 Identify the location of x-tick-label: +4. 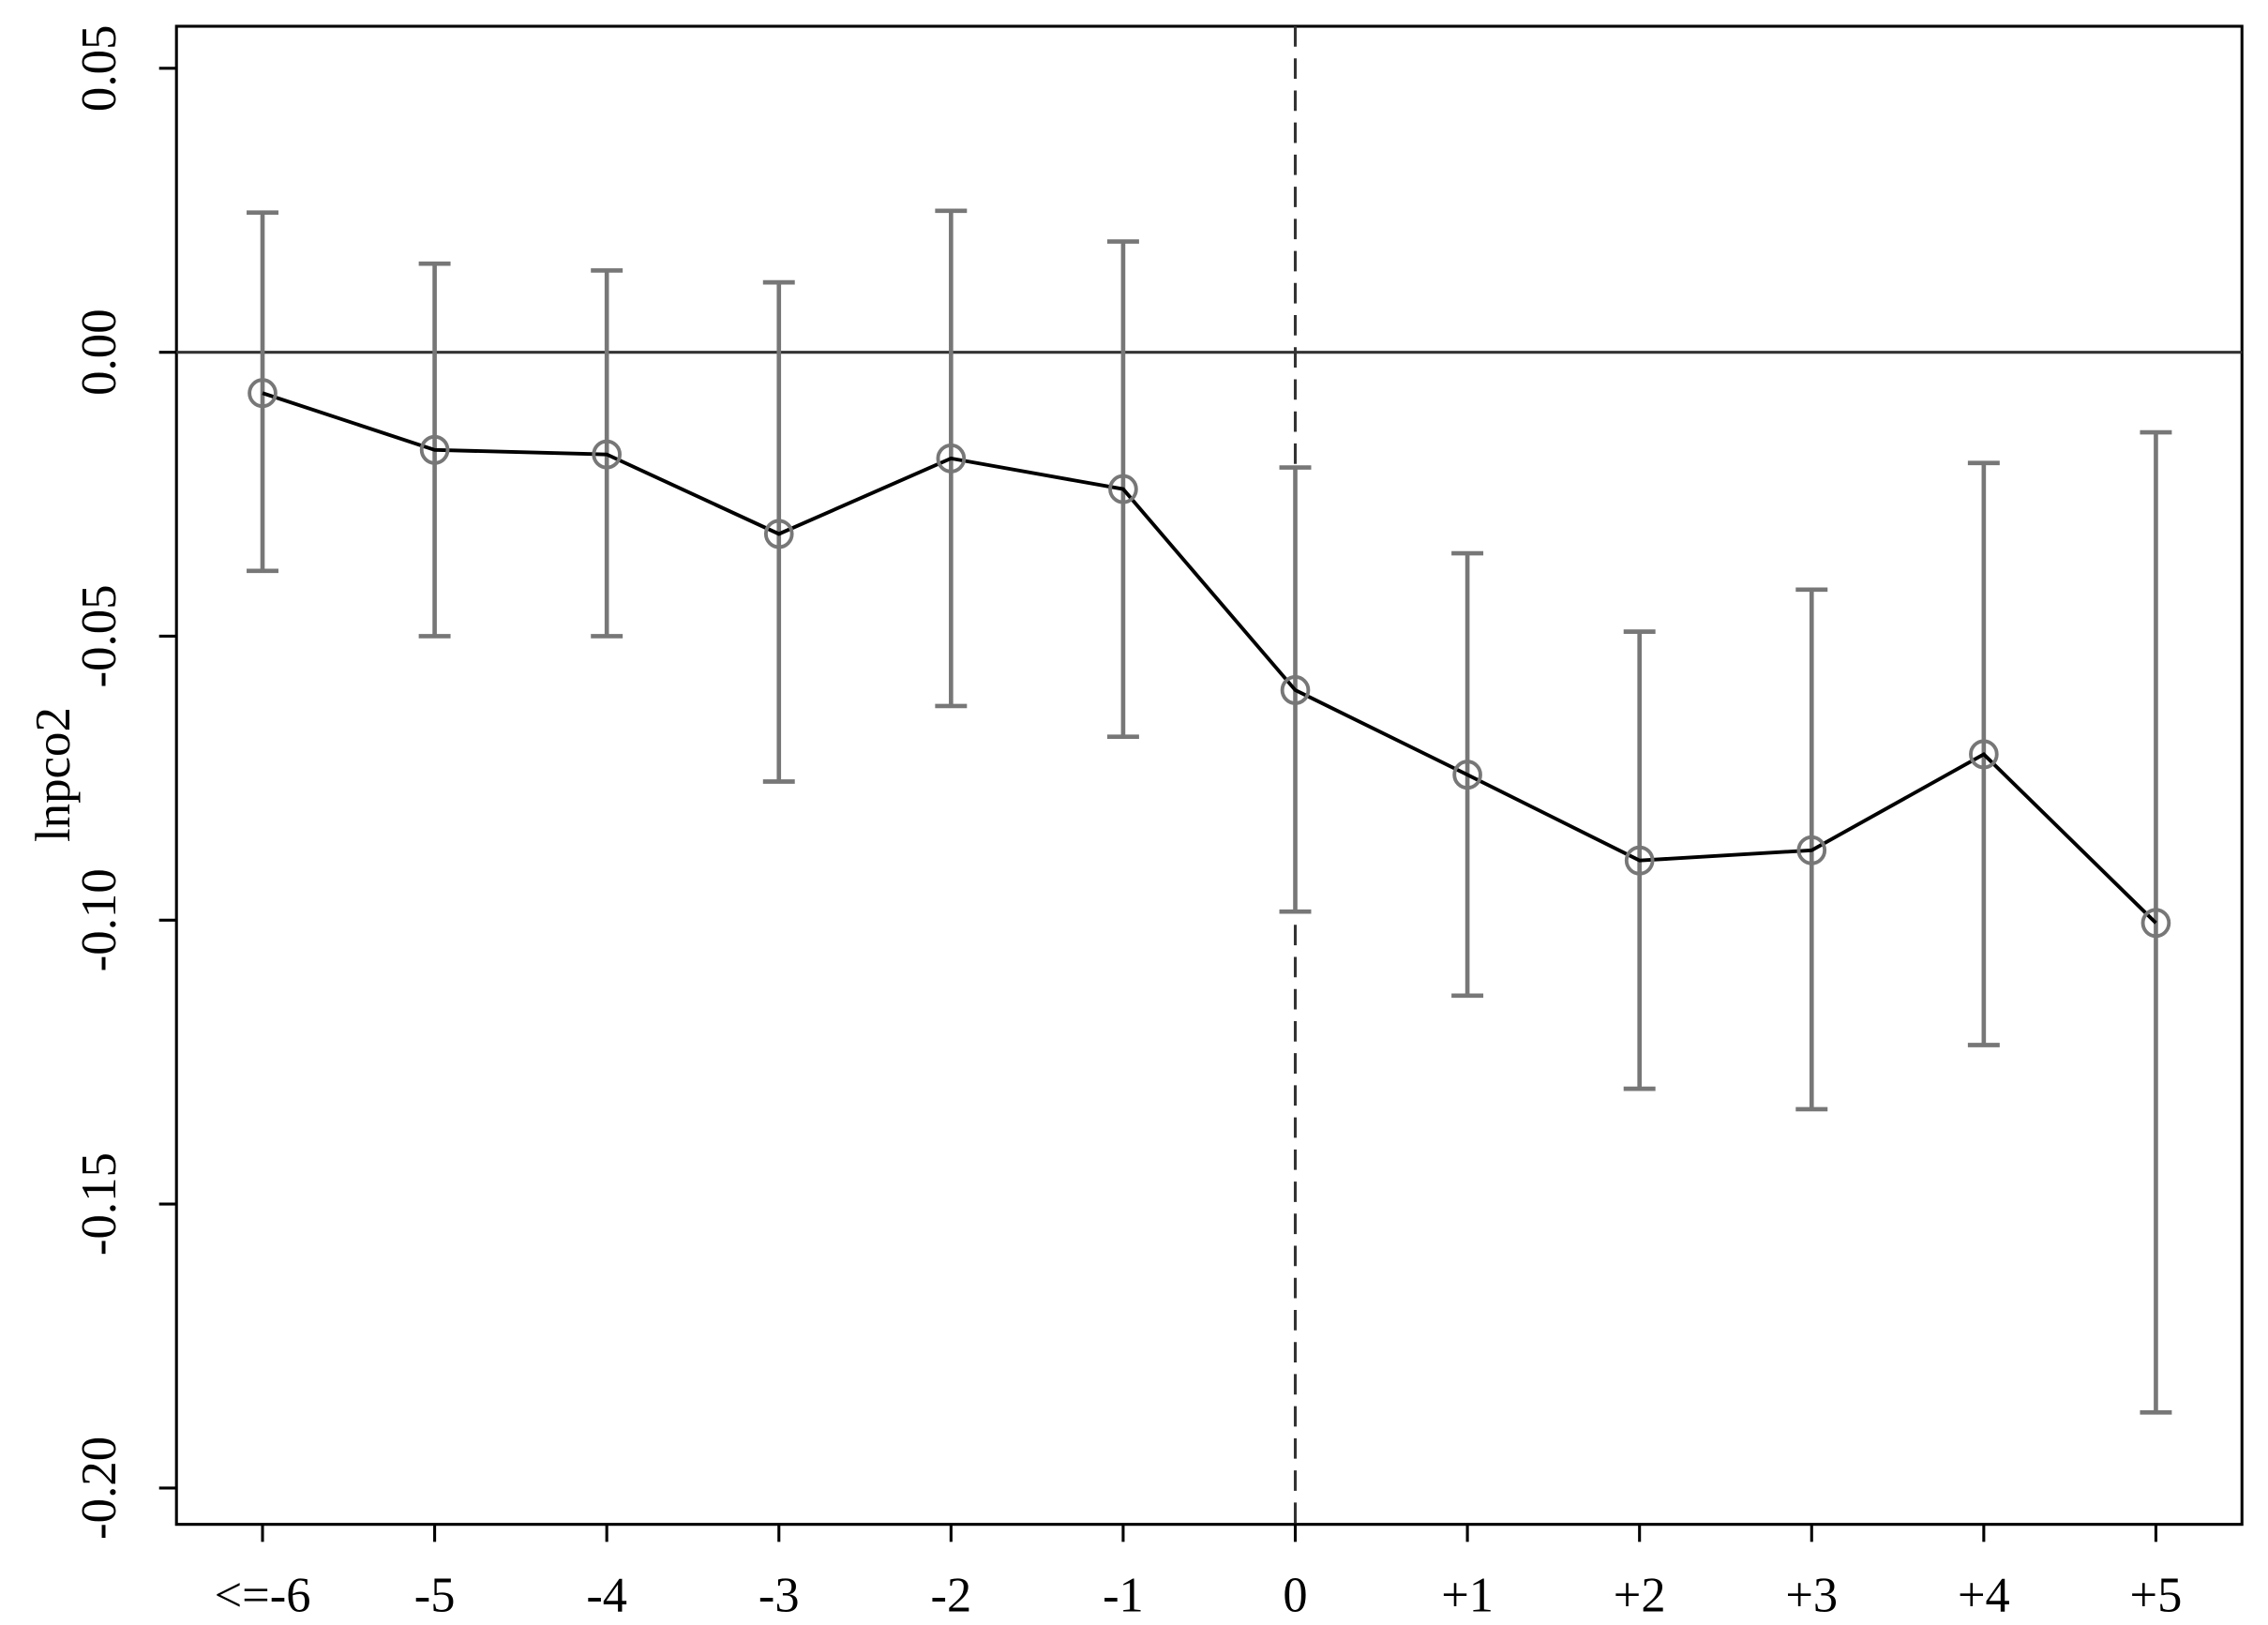
(1984, 1596).